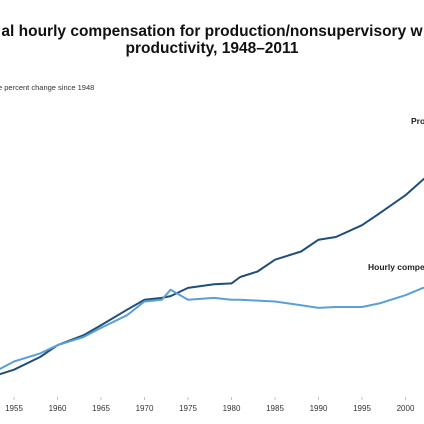  What do you see at coordinates (362, 408) in the screenshot?
I see `x-tick-label: 1995` at bounding box center [362, 408].